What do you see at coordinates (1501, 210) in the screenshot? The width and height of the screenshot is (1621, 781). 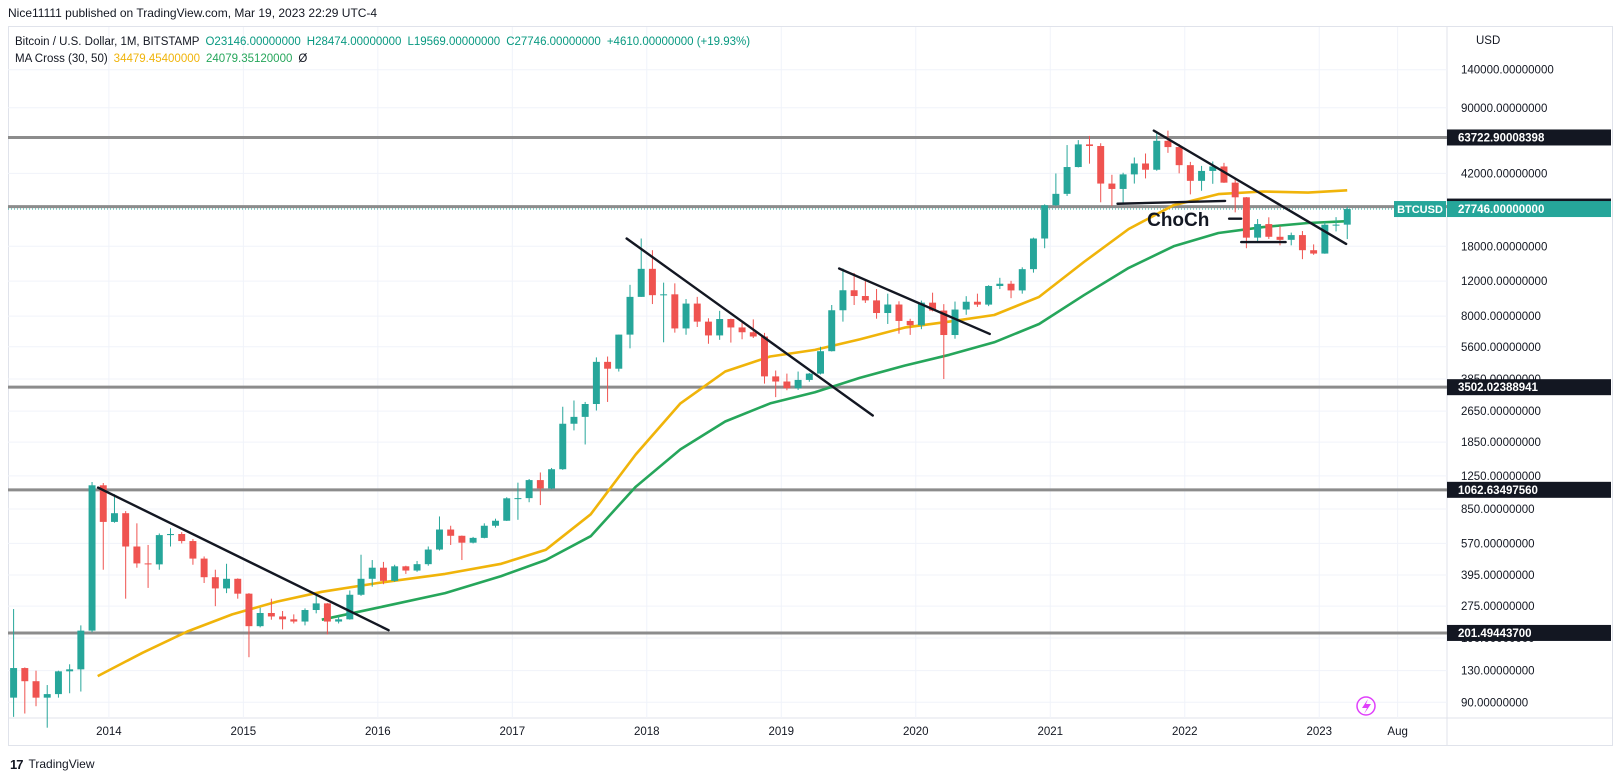 I see `last-price-label: 27746.00000000` at bounding box center [1501, 210].